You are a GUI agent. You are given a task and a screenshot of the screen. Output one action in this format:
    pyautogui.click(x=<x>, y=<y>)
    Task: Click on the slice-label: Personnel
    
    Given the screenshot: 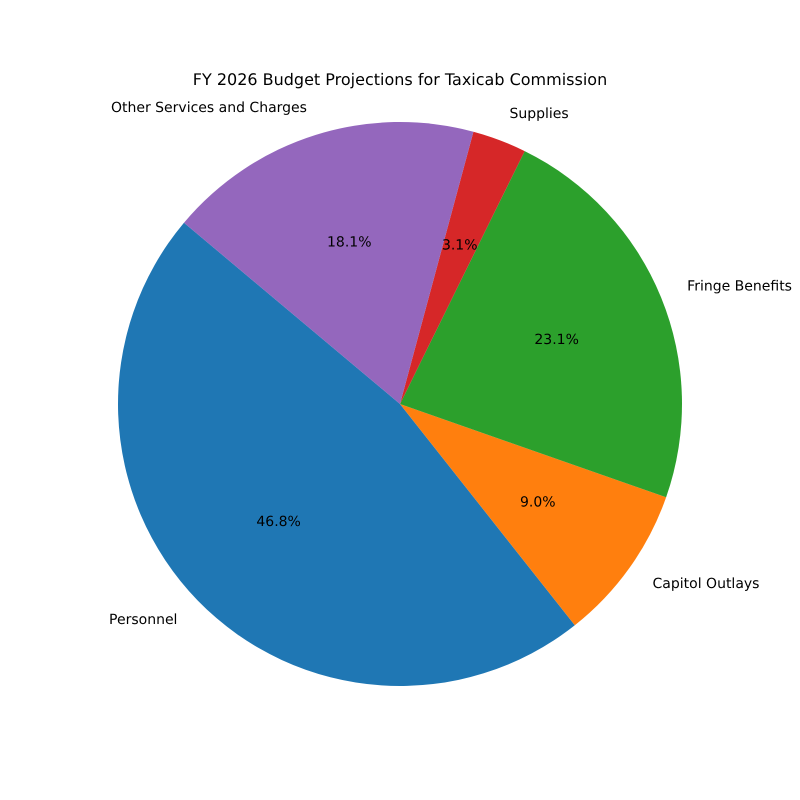 What is the action you would take?
    pyautogui.click(x=143, y=620)
    